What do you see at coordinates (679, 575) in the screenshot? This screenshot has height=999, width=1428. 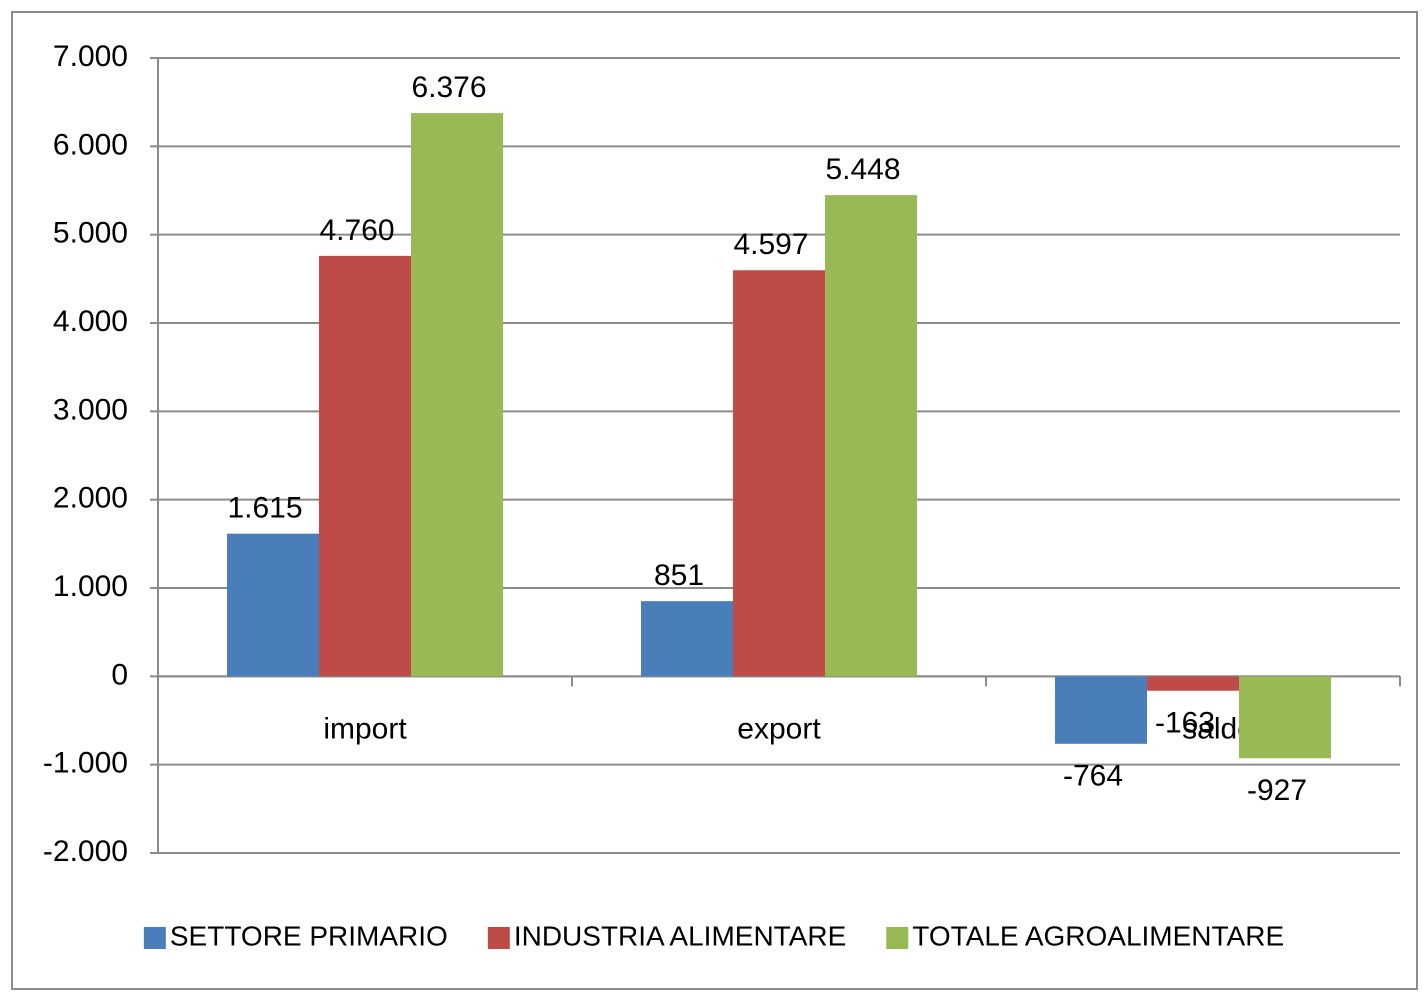 I see `value-label: 851` at bounding box center [679, 575].